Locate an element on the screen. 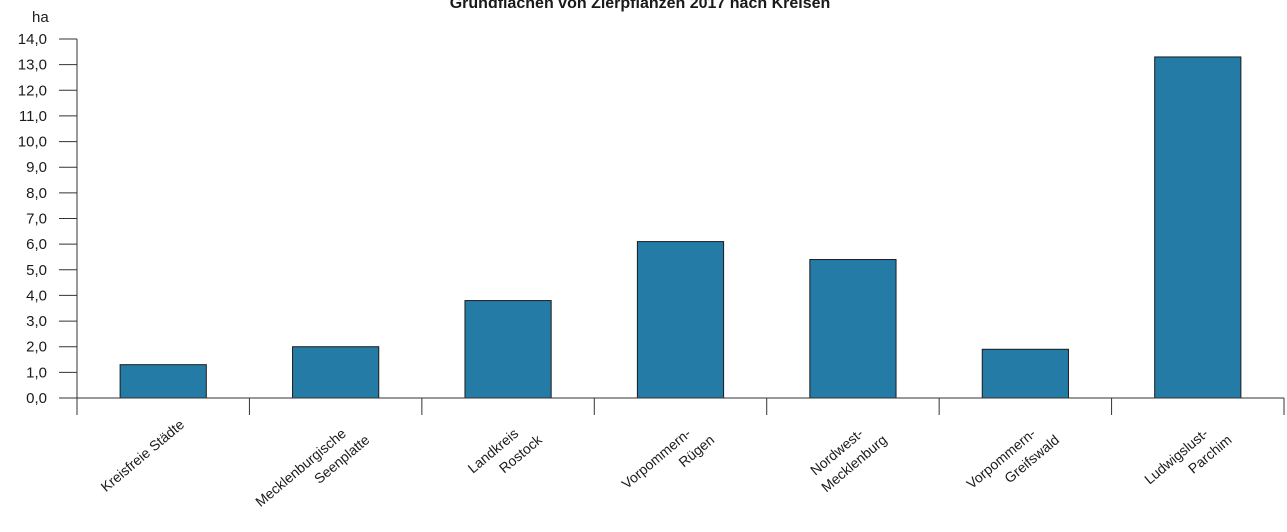  x-category-label: Kreisfreie Städte is located at coordinates (143, 455).